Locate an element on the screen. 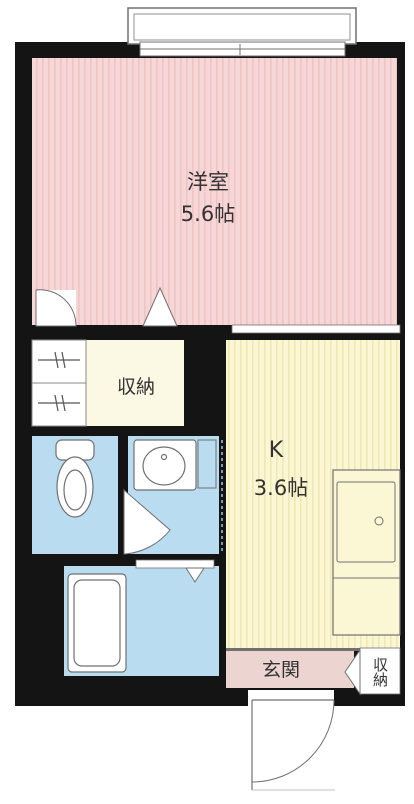 The image size is (414, 804). entrance-storage-floor is located at coordinates (380, 671).